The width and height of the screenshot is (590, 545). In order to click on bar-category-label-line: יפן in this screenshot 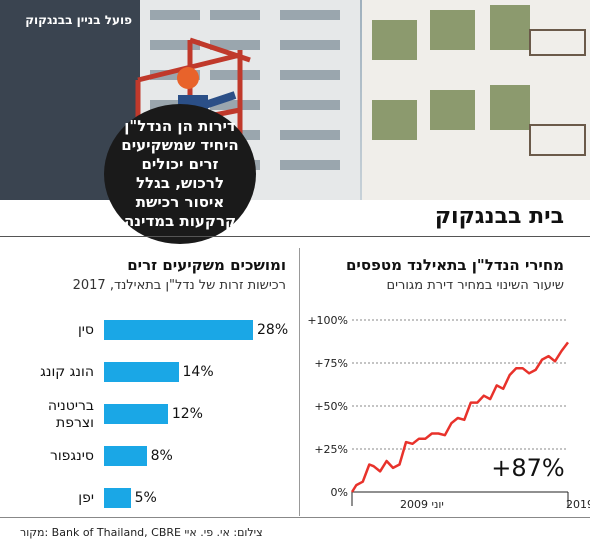, I will do `click(86, 498)`.